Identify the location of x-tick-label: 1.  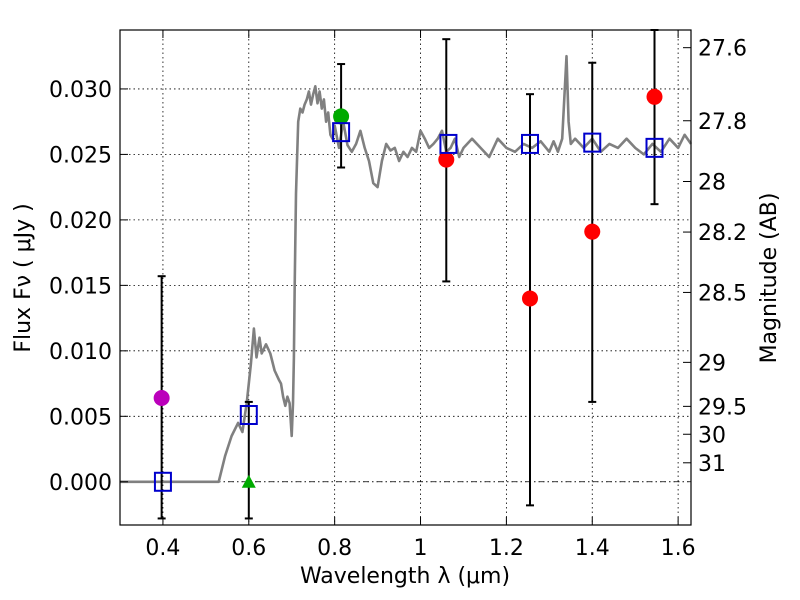
(421, 548).